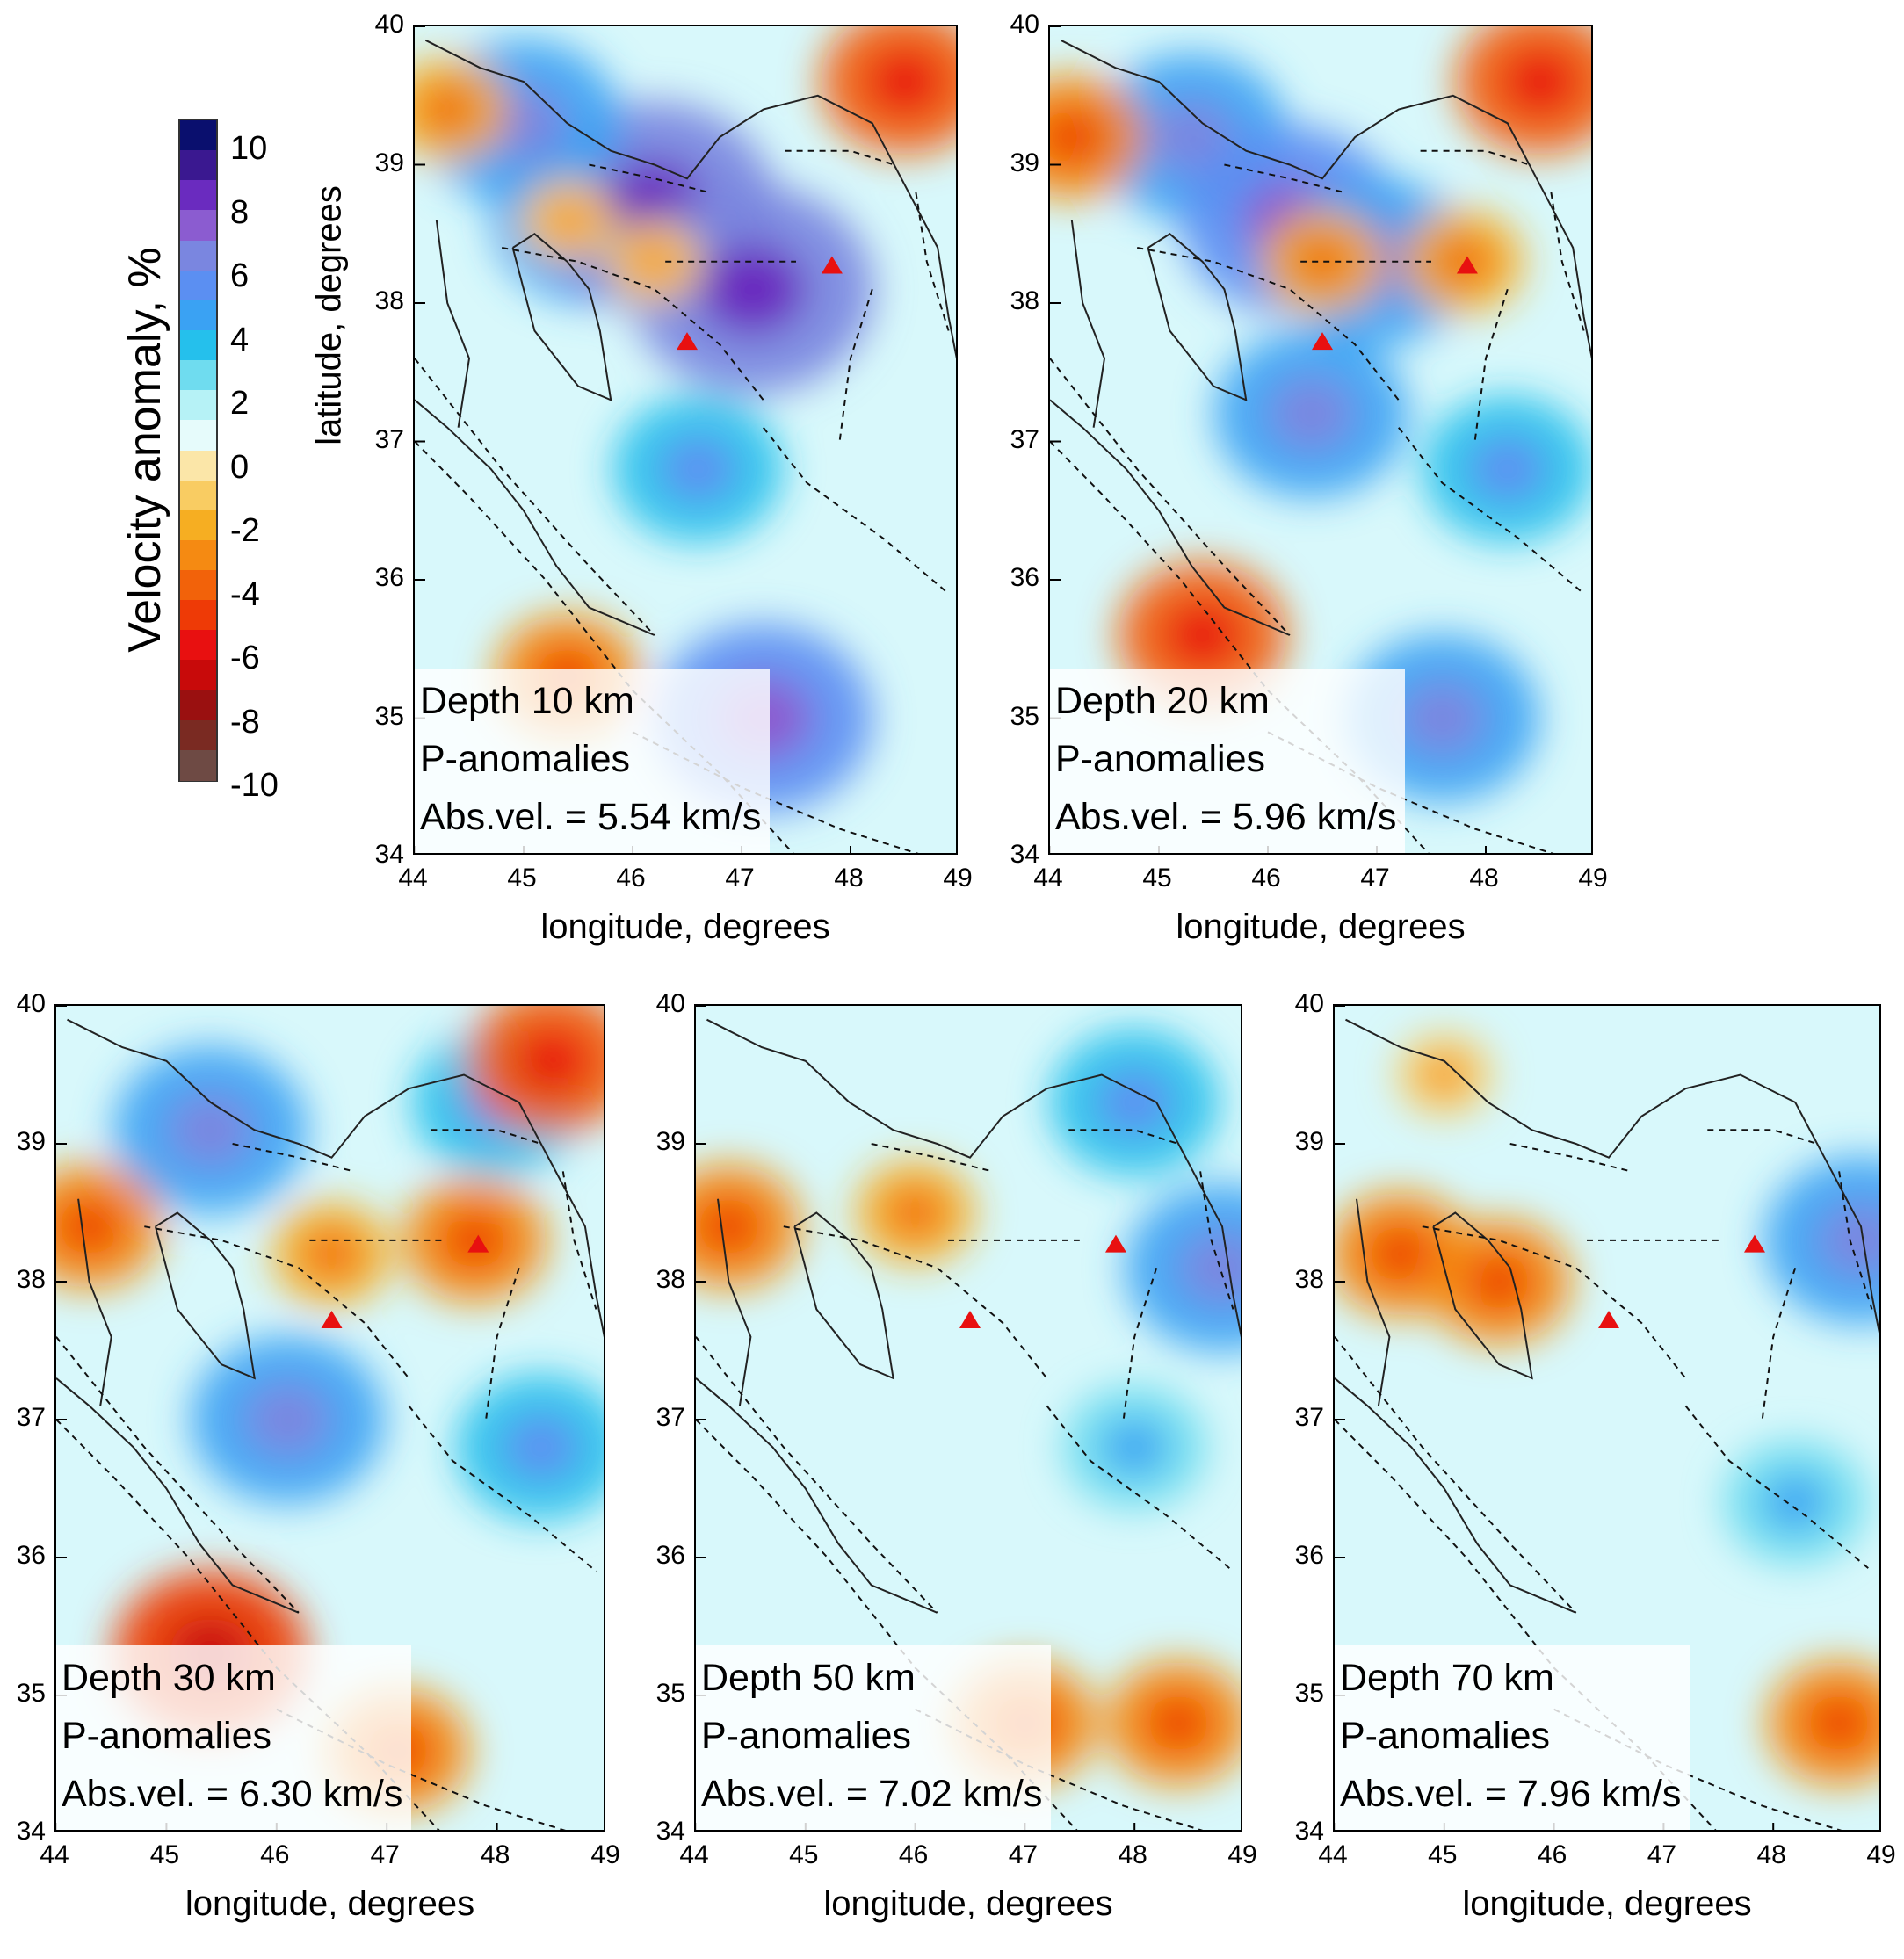 The height and width of the screenshot is (1959, 1904). What do you see at coordinates (240, 275) in the screenshot?
I see `colorbar-tick-label: 6` at bounding box center [240, 275].